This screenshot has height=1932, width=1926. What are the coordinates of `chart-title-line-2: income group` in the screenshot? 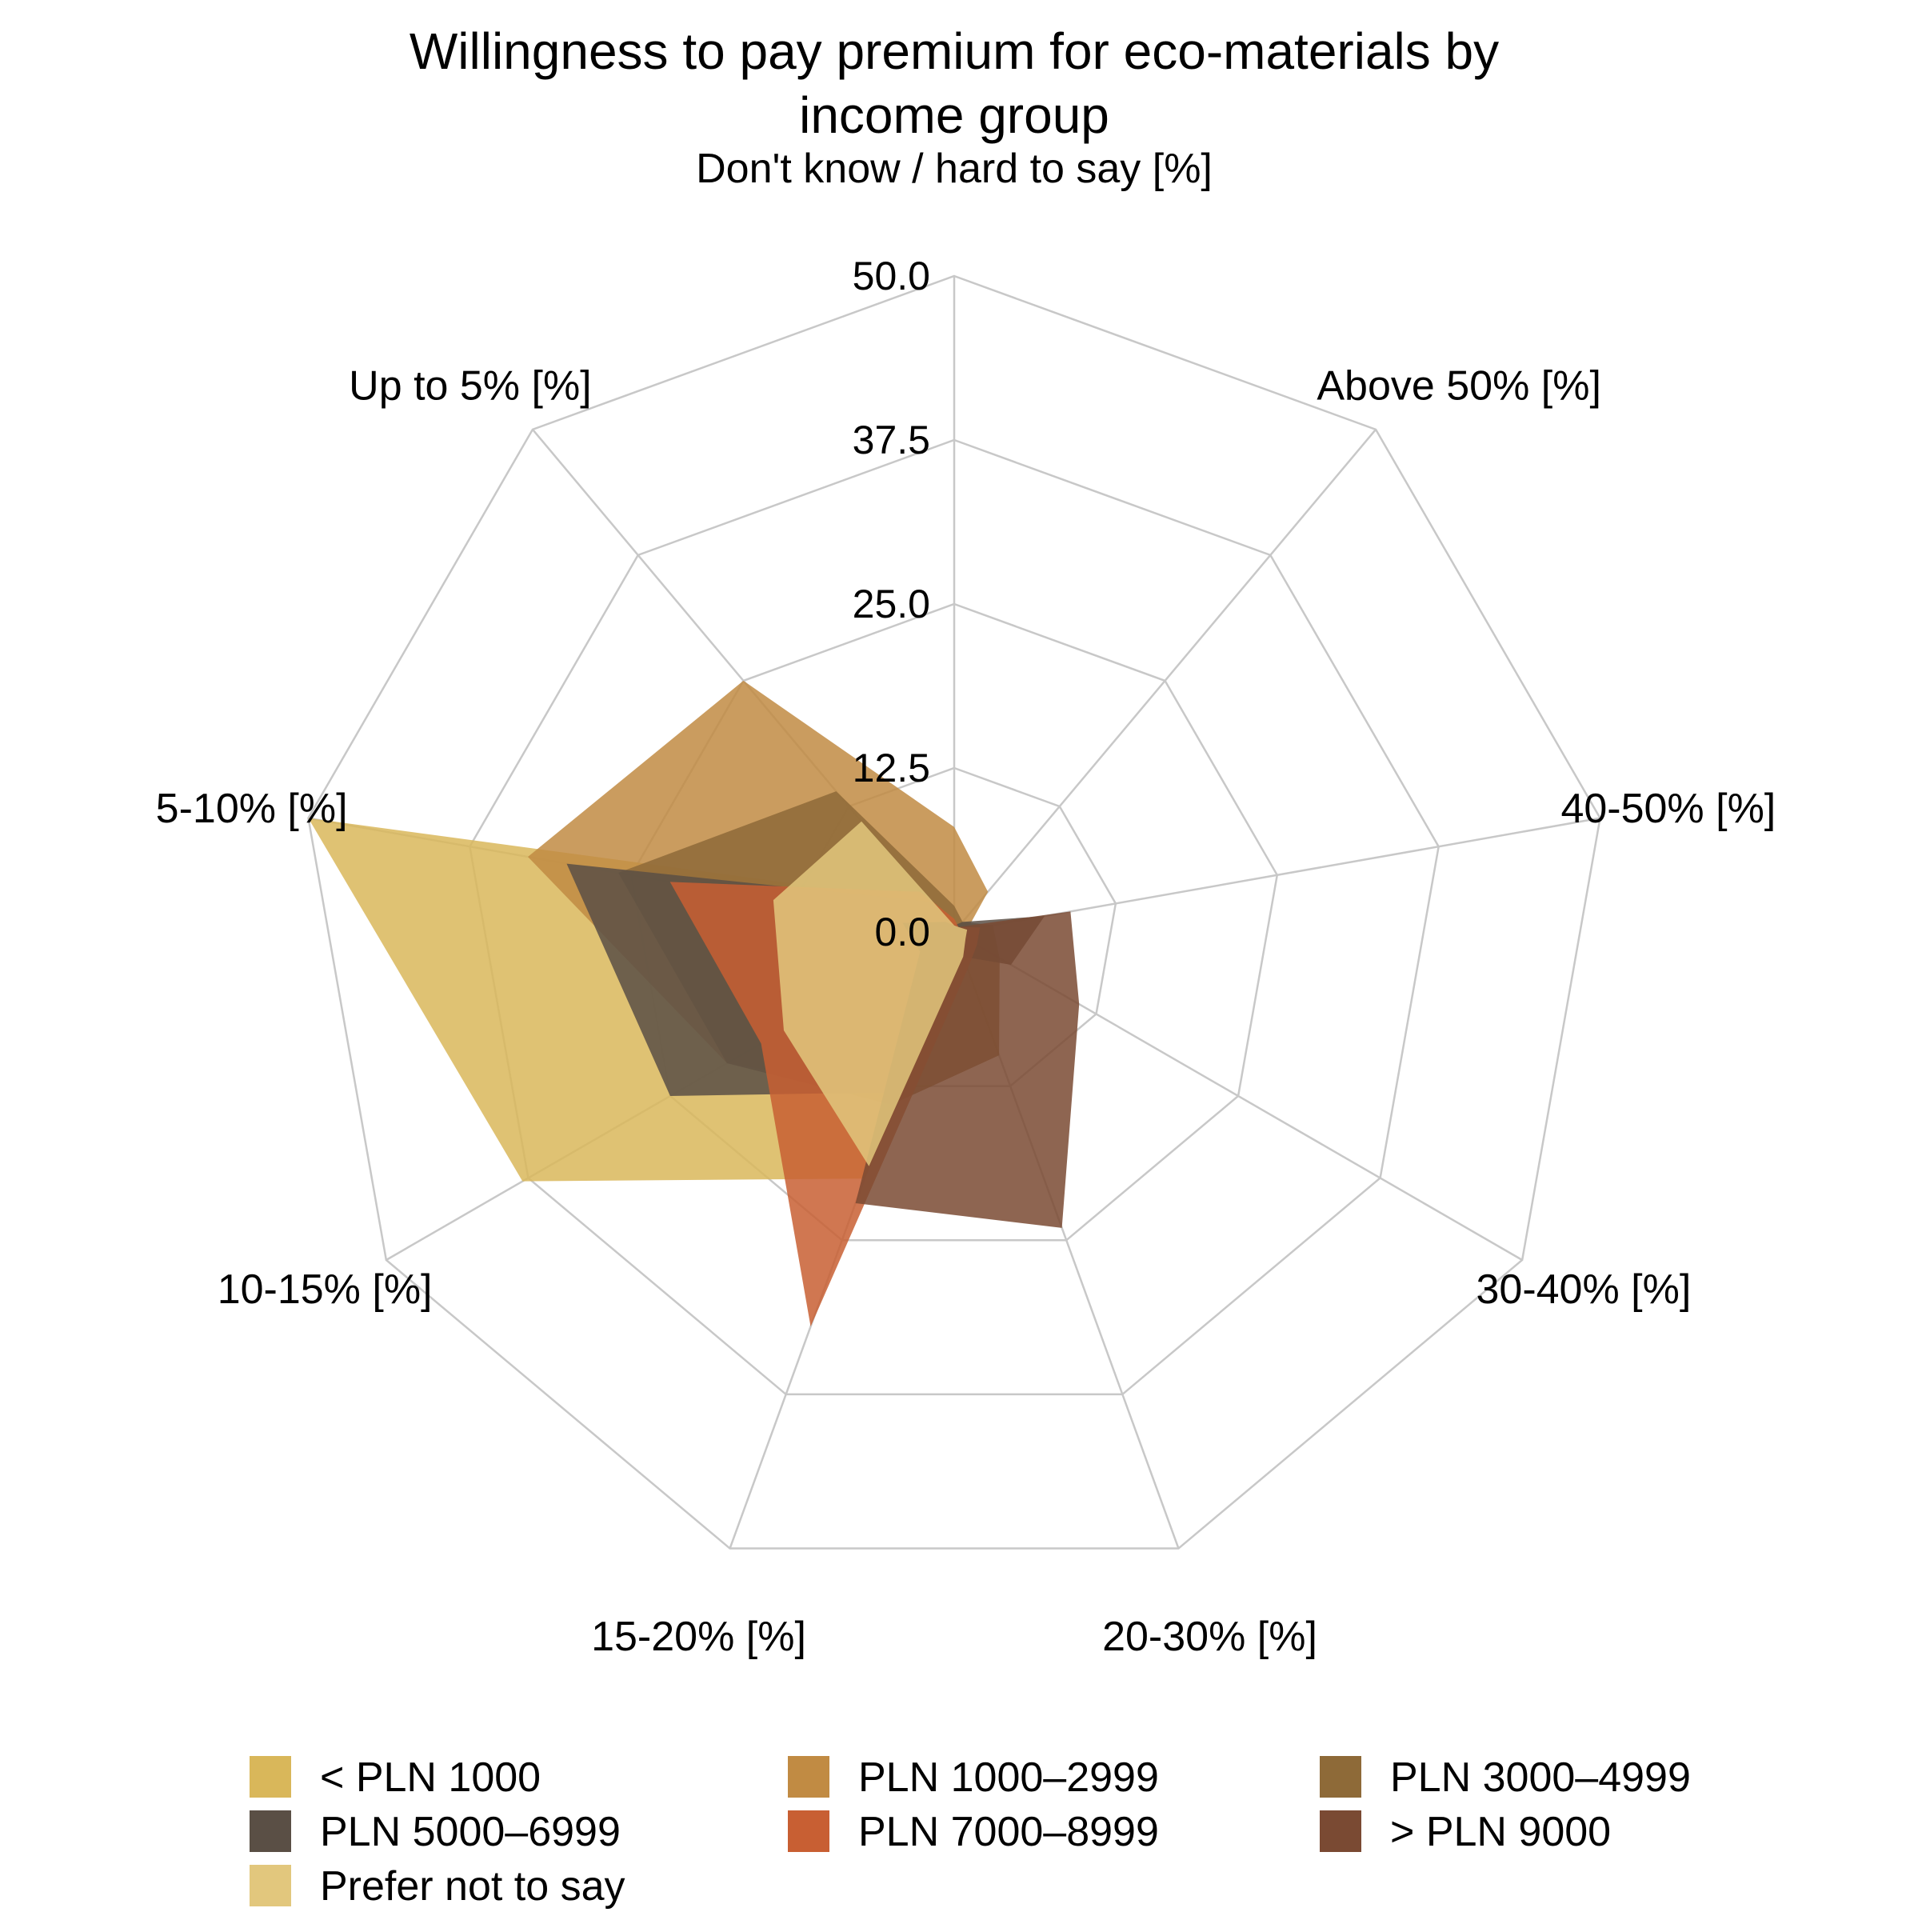 It's located at (954, 115).